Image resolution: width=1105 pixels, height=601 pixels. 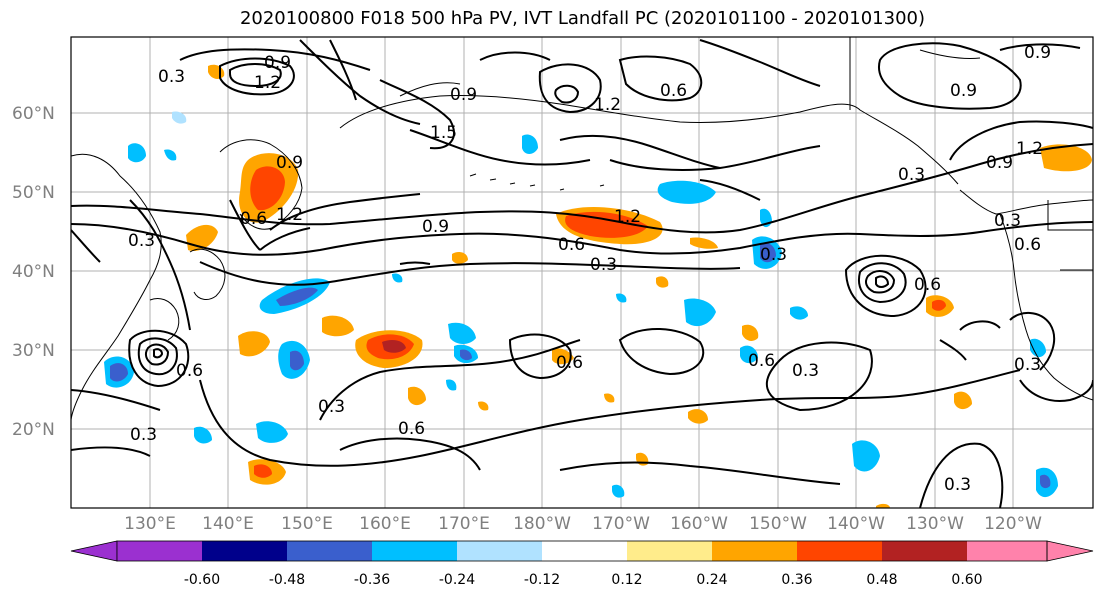 I want to click on coast-japan, so click(x=207, y=274).